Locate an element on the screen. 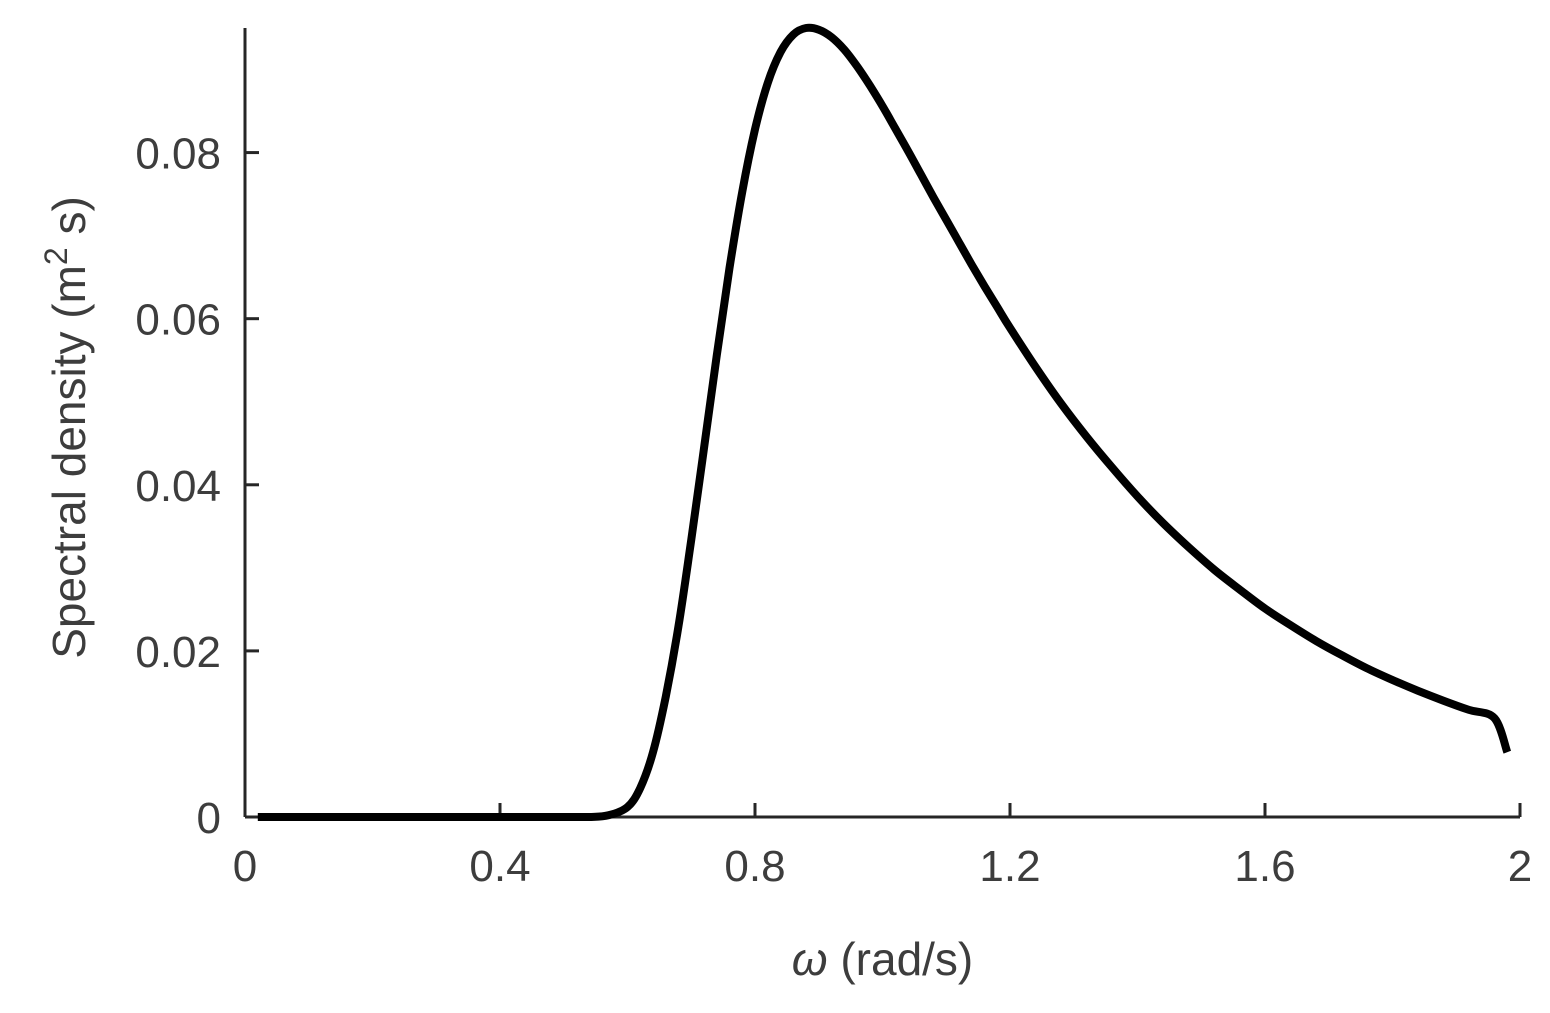 This screenshot has width=1550, height=1013. y-axis-label: Spectral density (m2 s) is located at coordinates (66, 427).